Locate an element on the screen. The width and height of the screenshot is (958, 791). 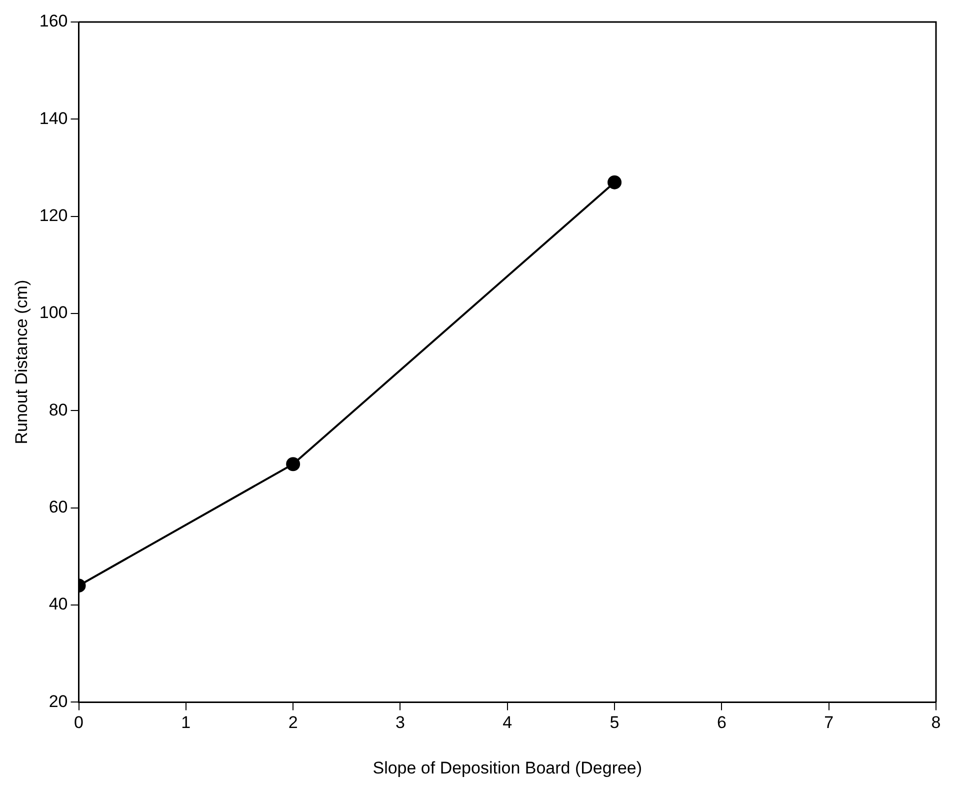
y-tick-label: 120 is located at coordinates (53, 216).